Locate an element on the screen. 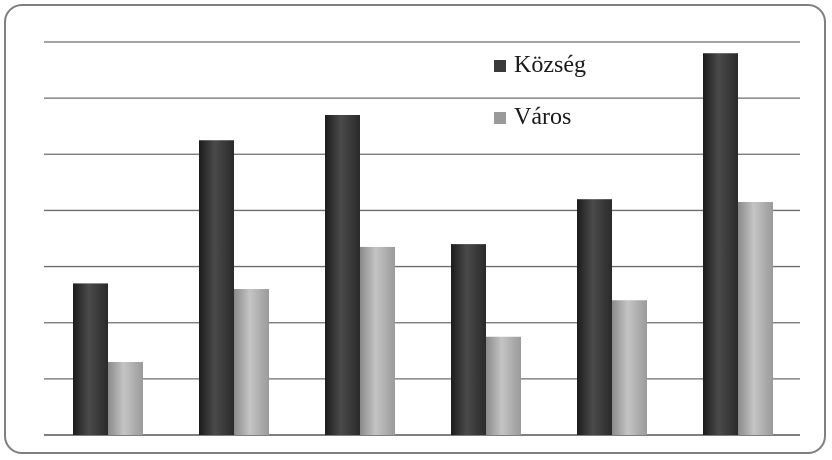 The height and width of the screenshot is (460, 832). legend-swatch-varos is located at coordinates (500, 118).